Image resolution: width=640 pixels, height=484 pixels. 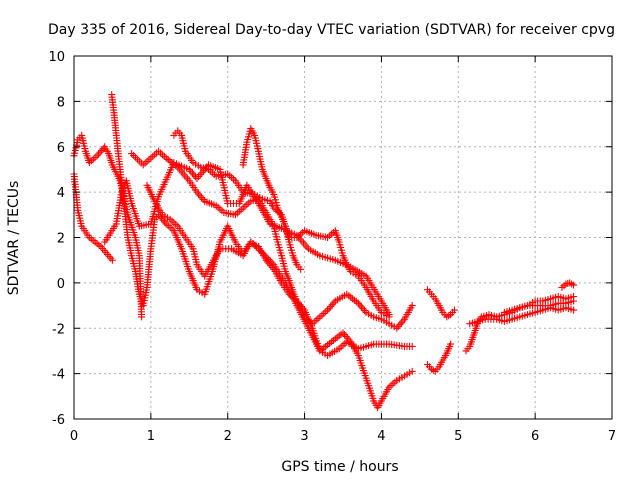 What do you see at coordinates (228, 436) in the screenshot?
I see `x-tick-label: 2` at bounding box center [228, 436].